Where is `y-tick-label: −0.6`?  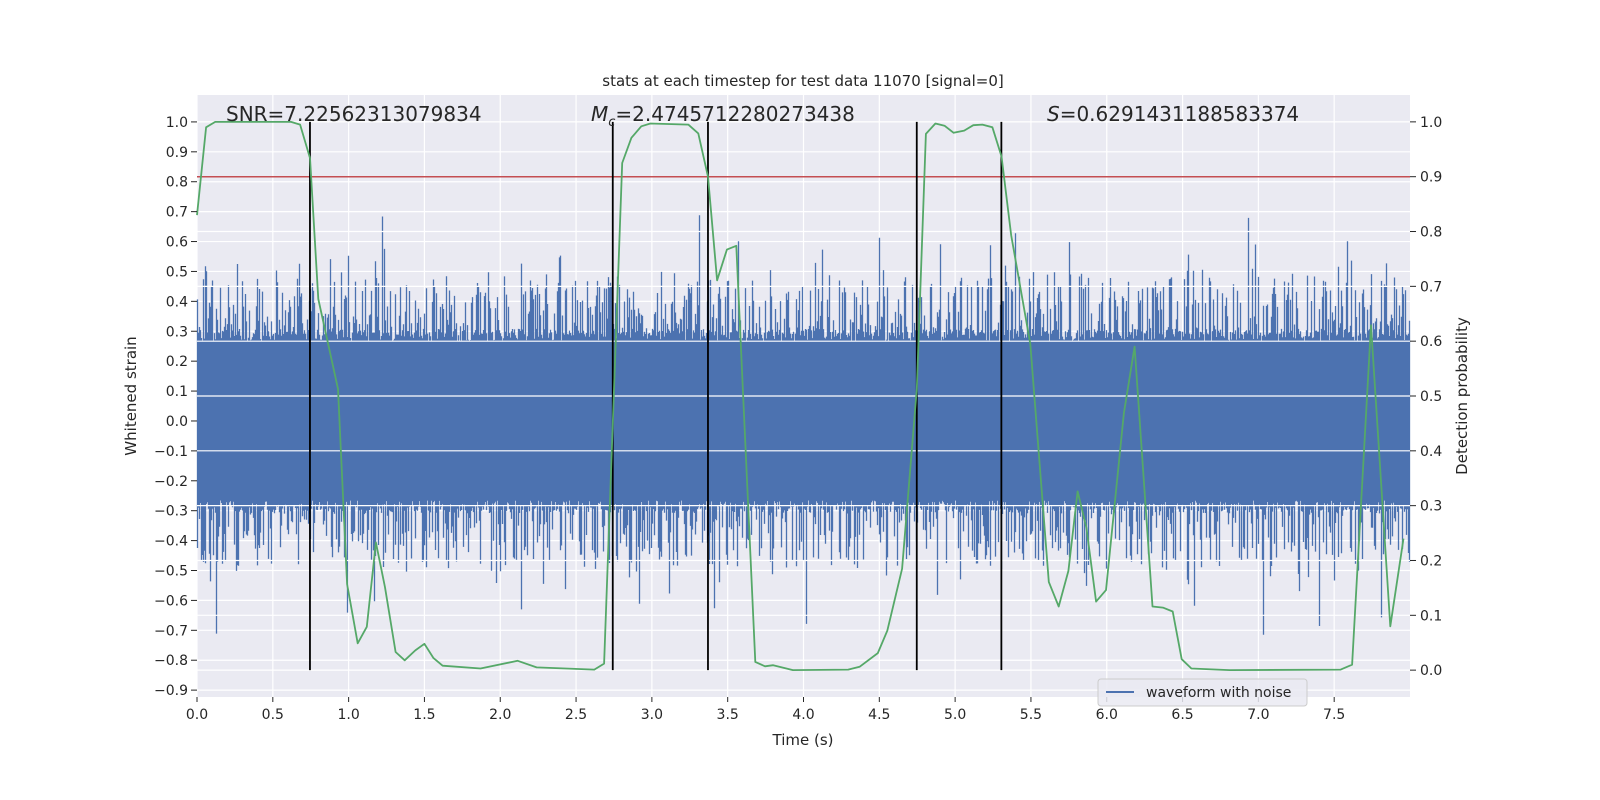
y-tick-label: −0.6 is located at coordinates (171, 601).